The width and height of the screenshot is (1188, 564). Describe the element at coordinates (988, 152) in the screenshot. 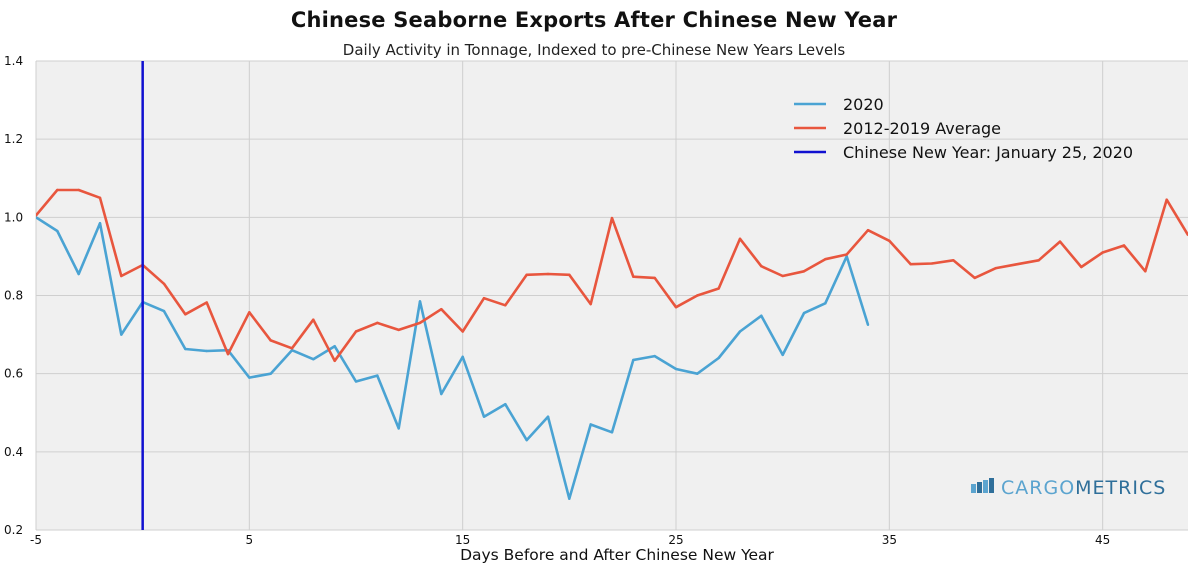

I see `legend-label: Chinese New Year: January 25, 2020` at that location.